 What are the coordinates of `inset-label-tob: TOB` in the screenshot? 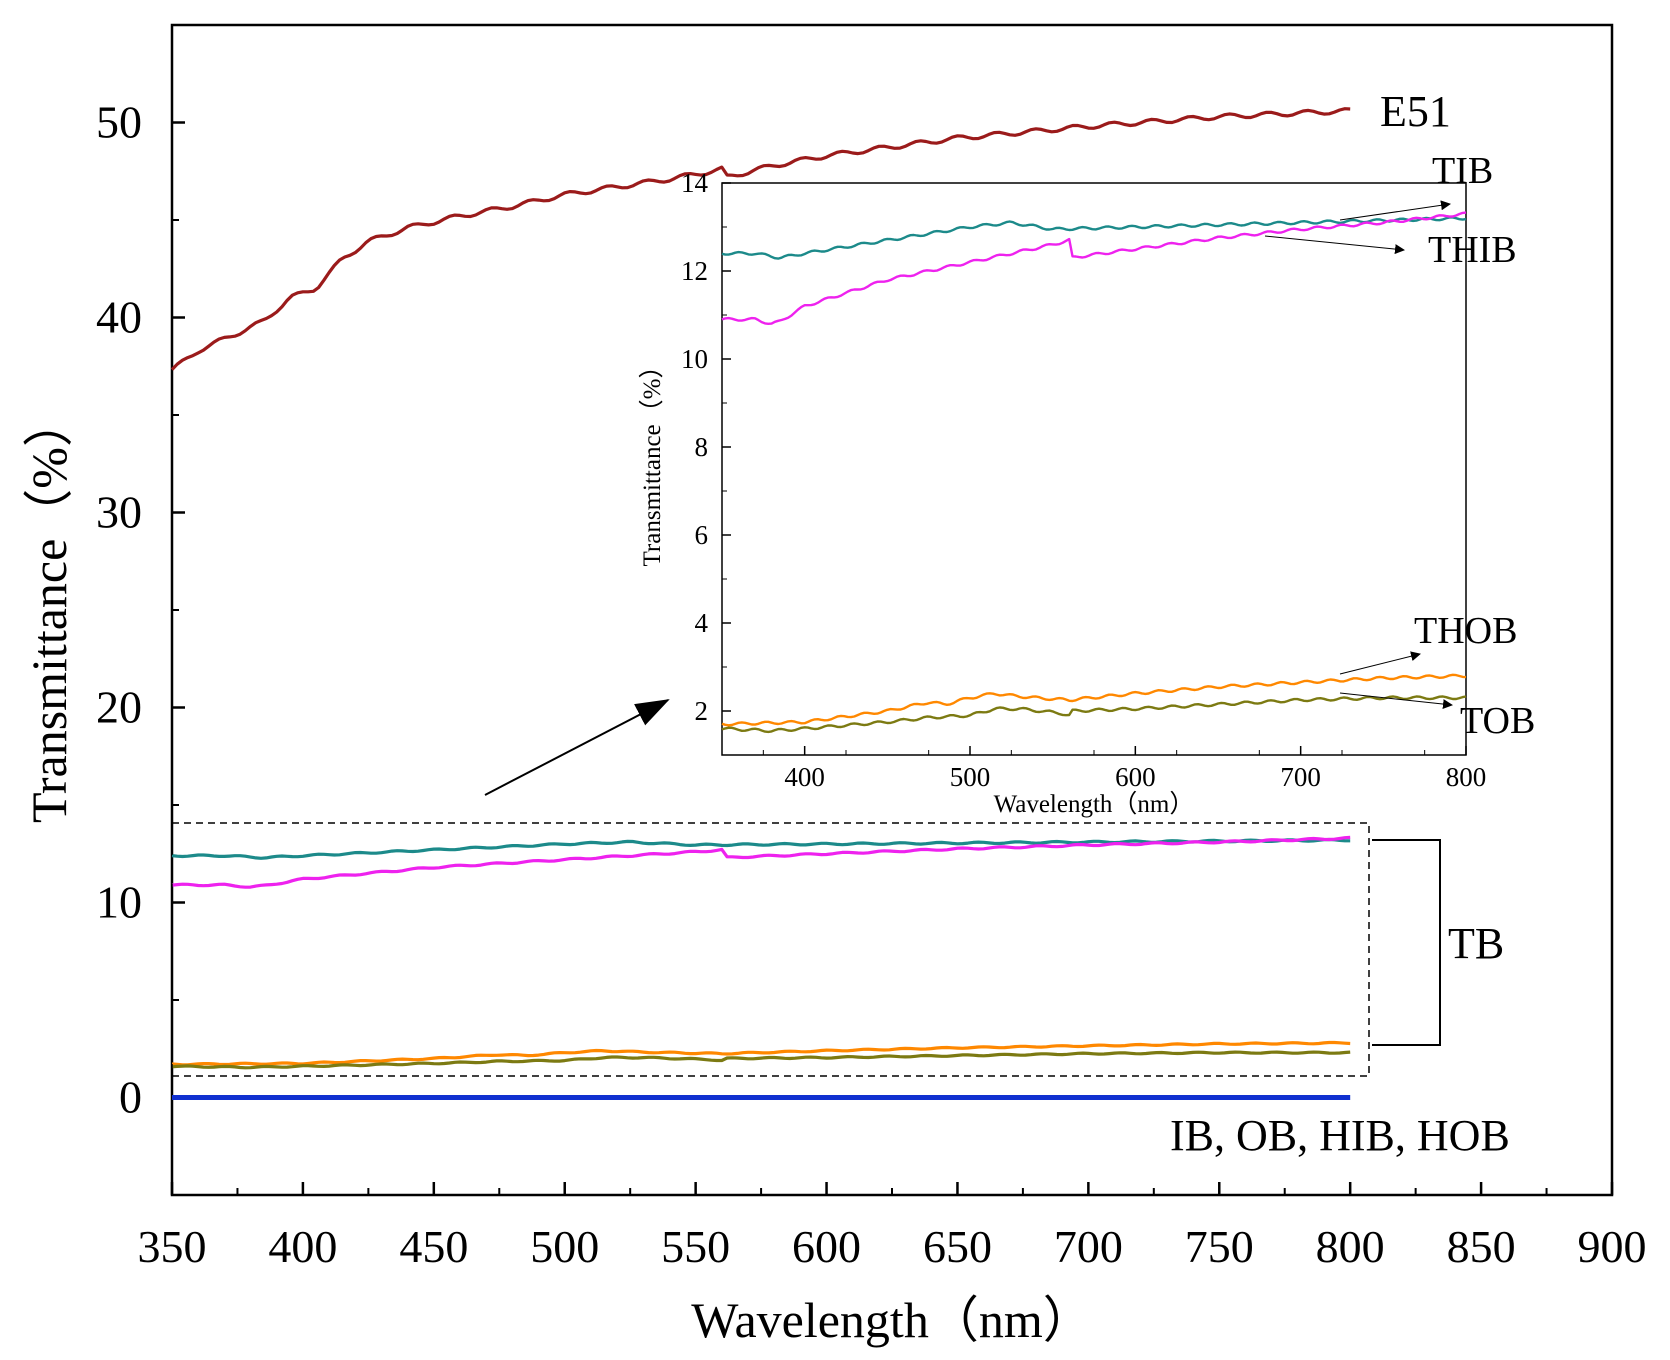 It's located at (1497, 721).